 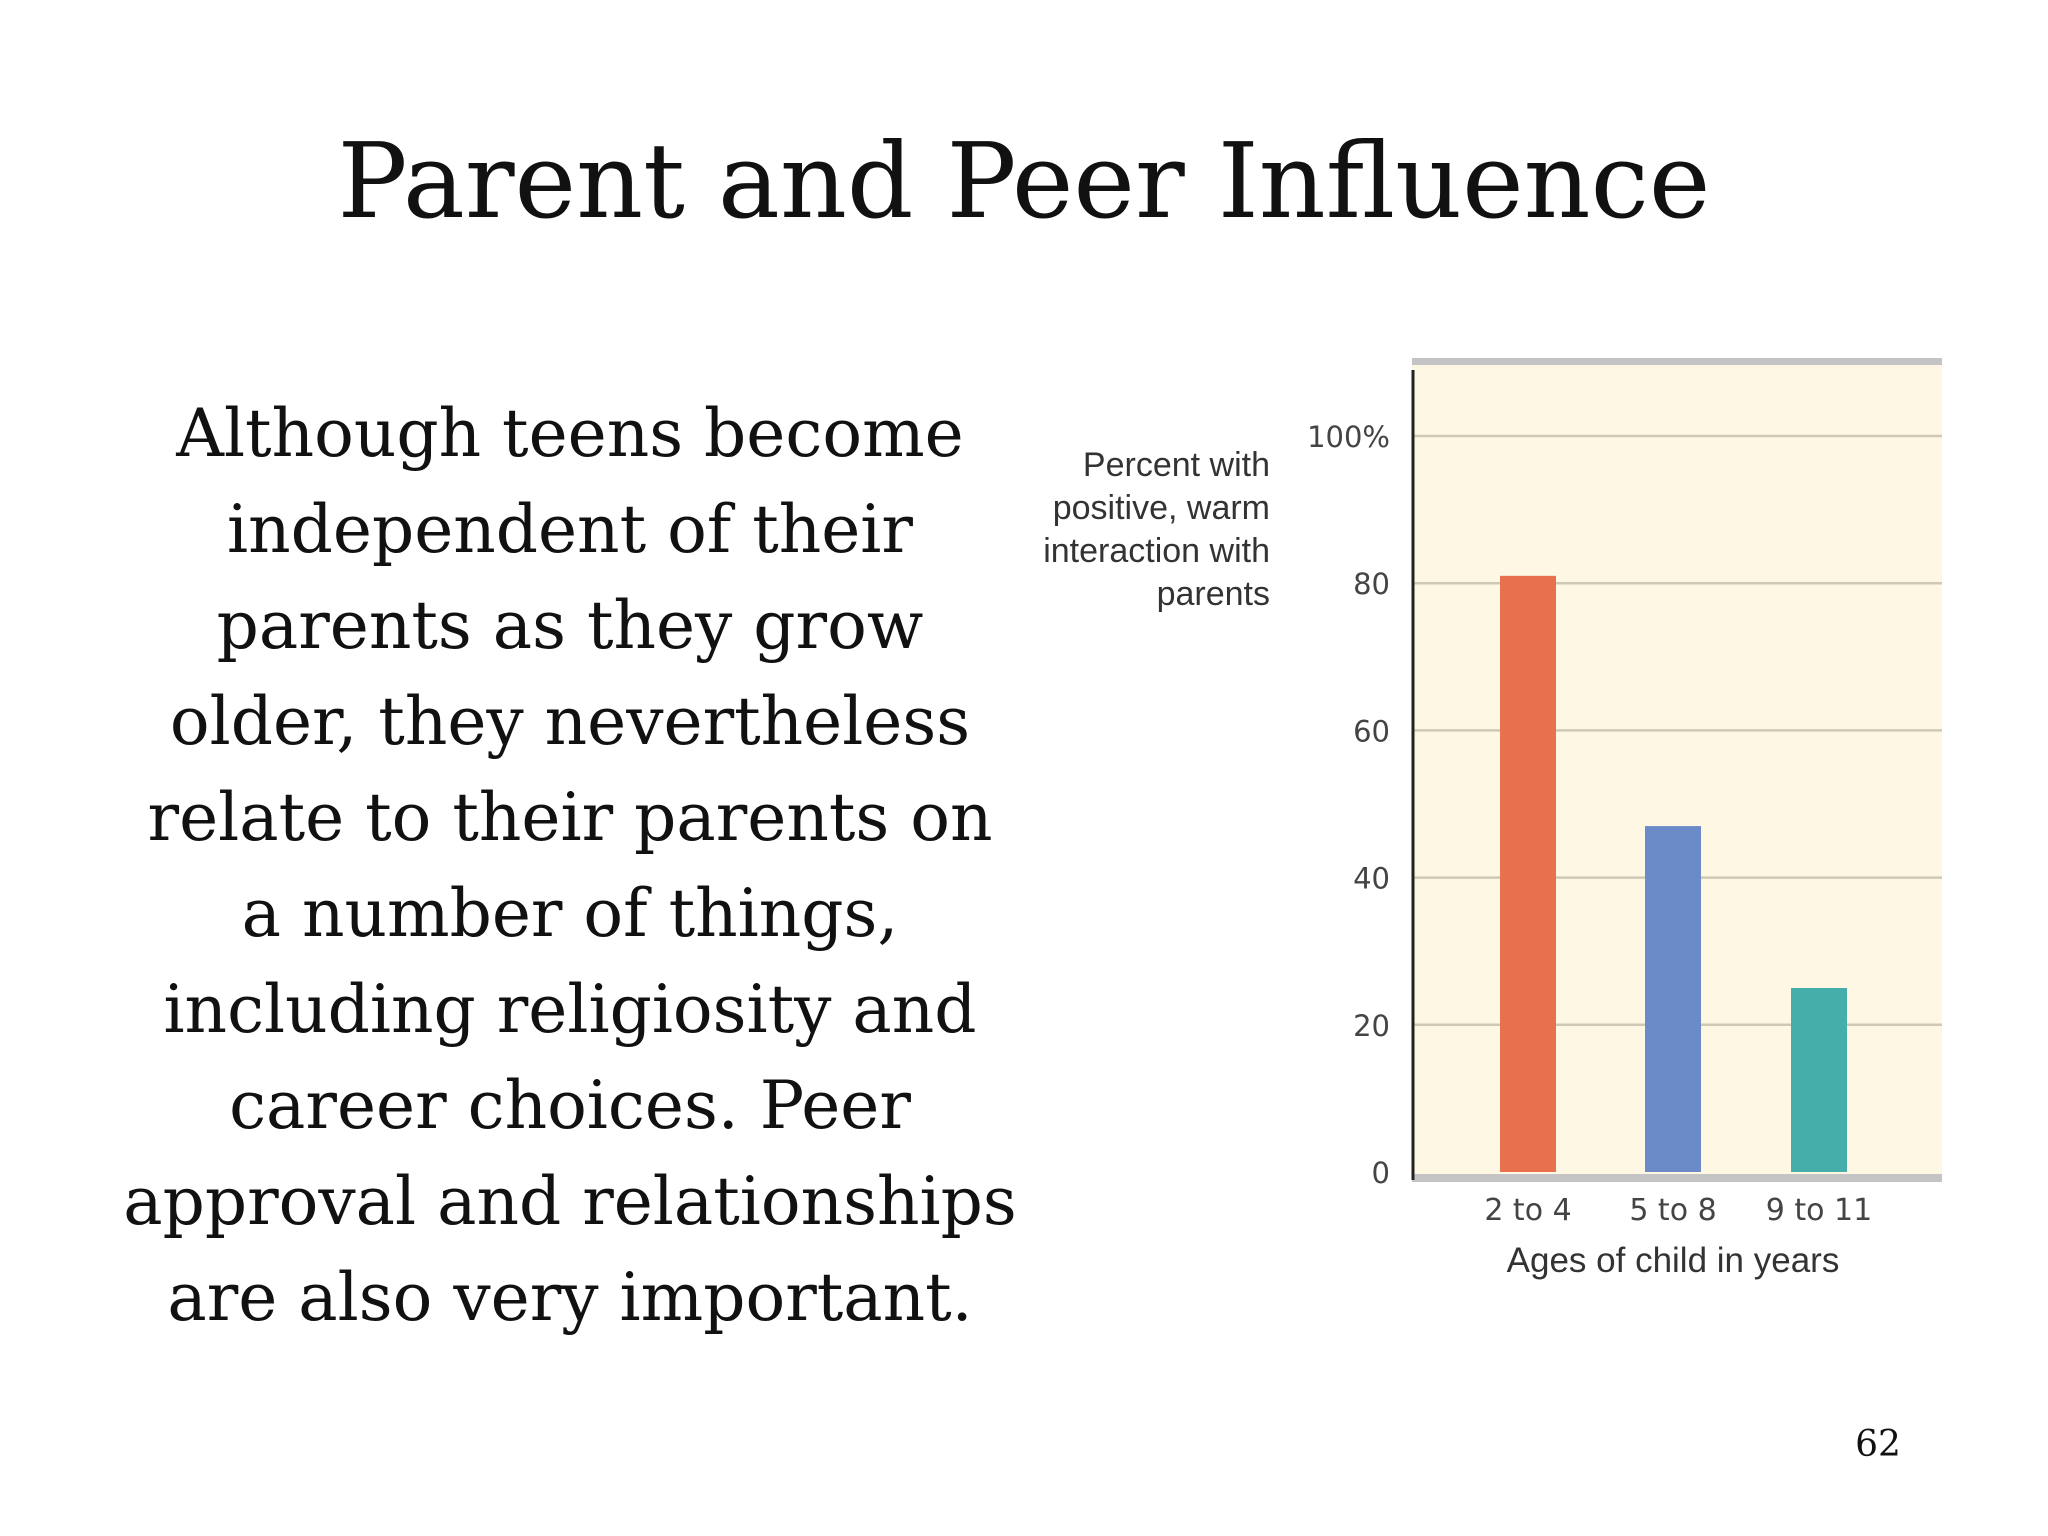 I want to click on x-tick-label: 5 to 8, so click(x=1672, y=1210).